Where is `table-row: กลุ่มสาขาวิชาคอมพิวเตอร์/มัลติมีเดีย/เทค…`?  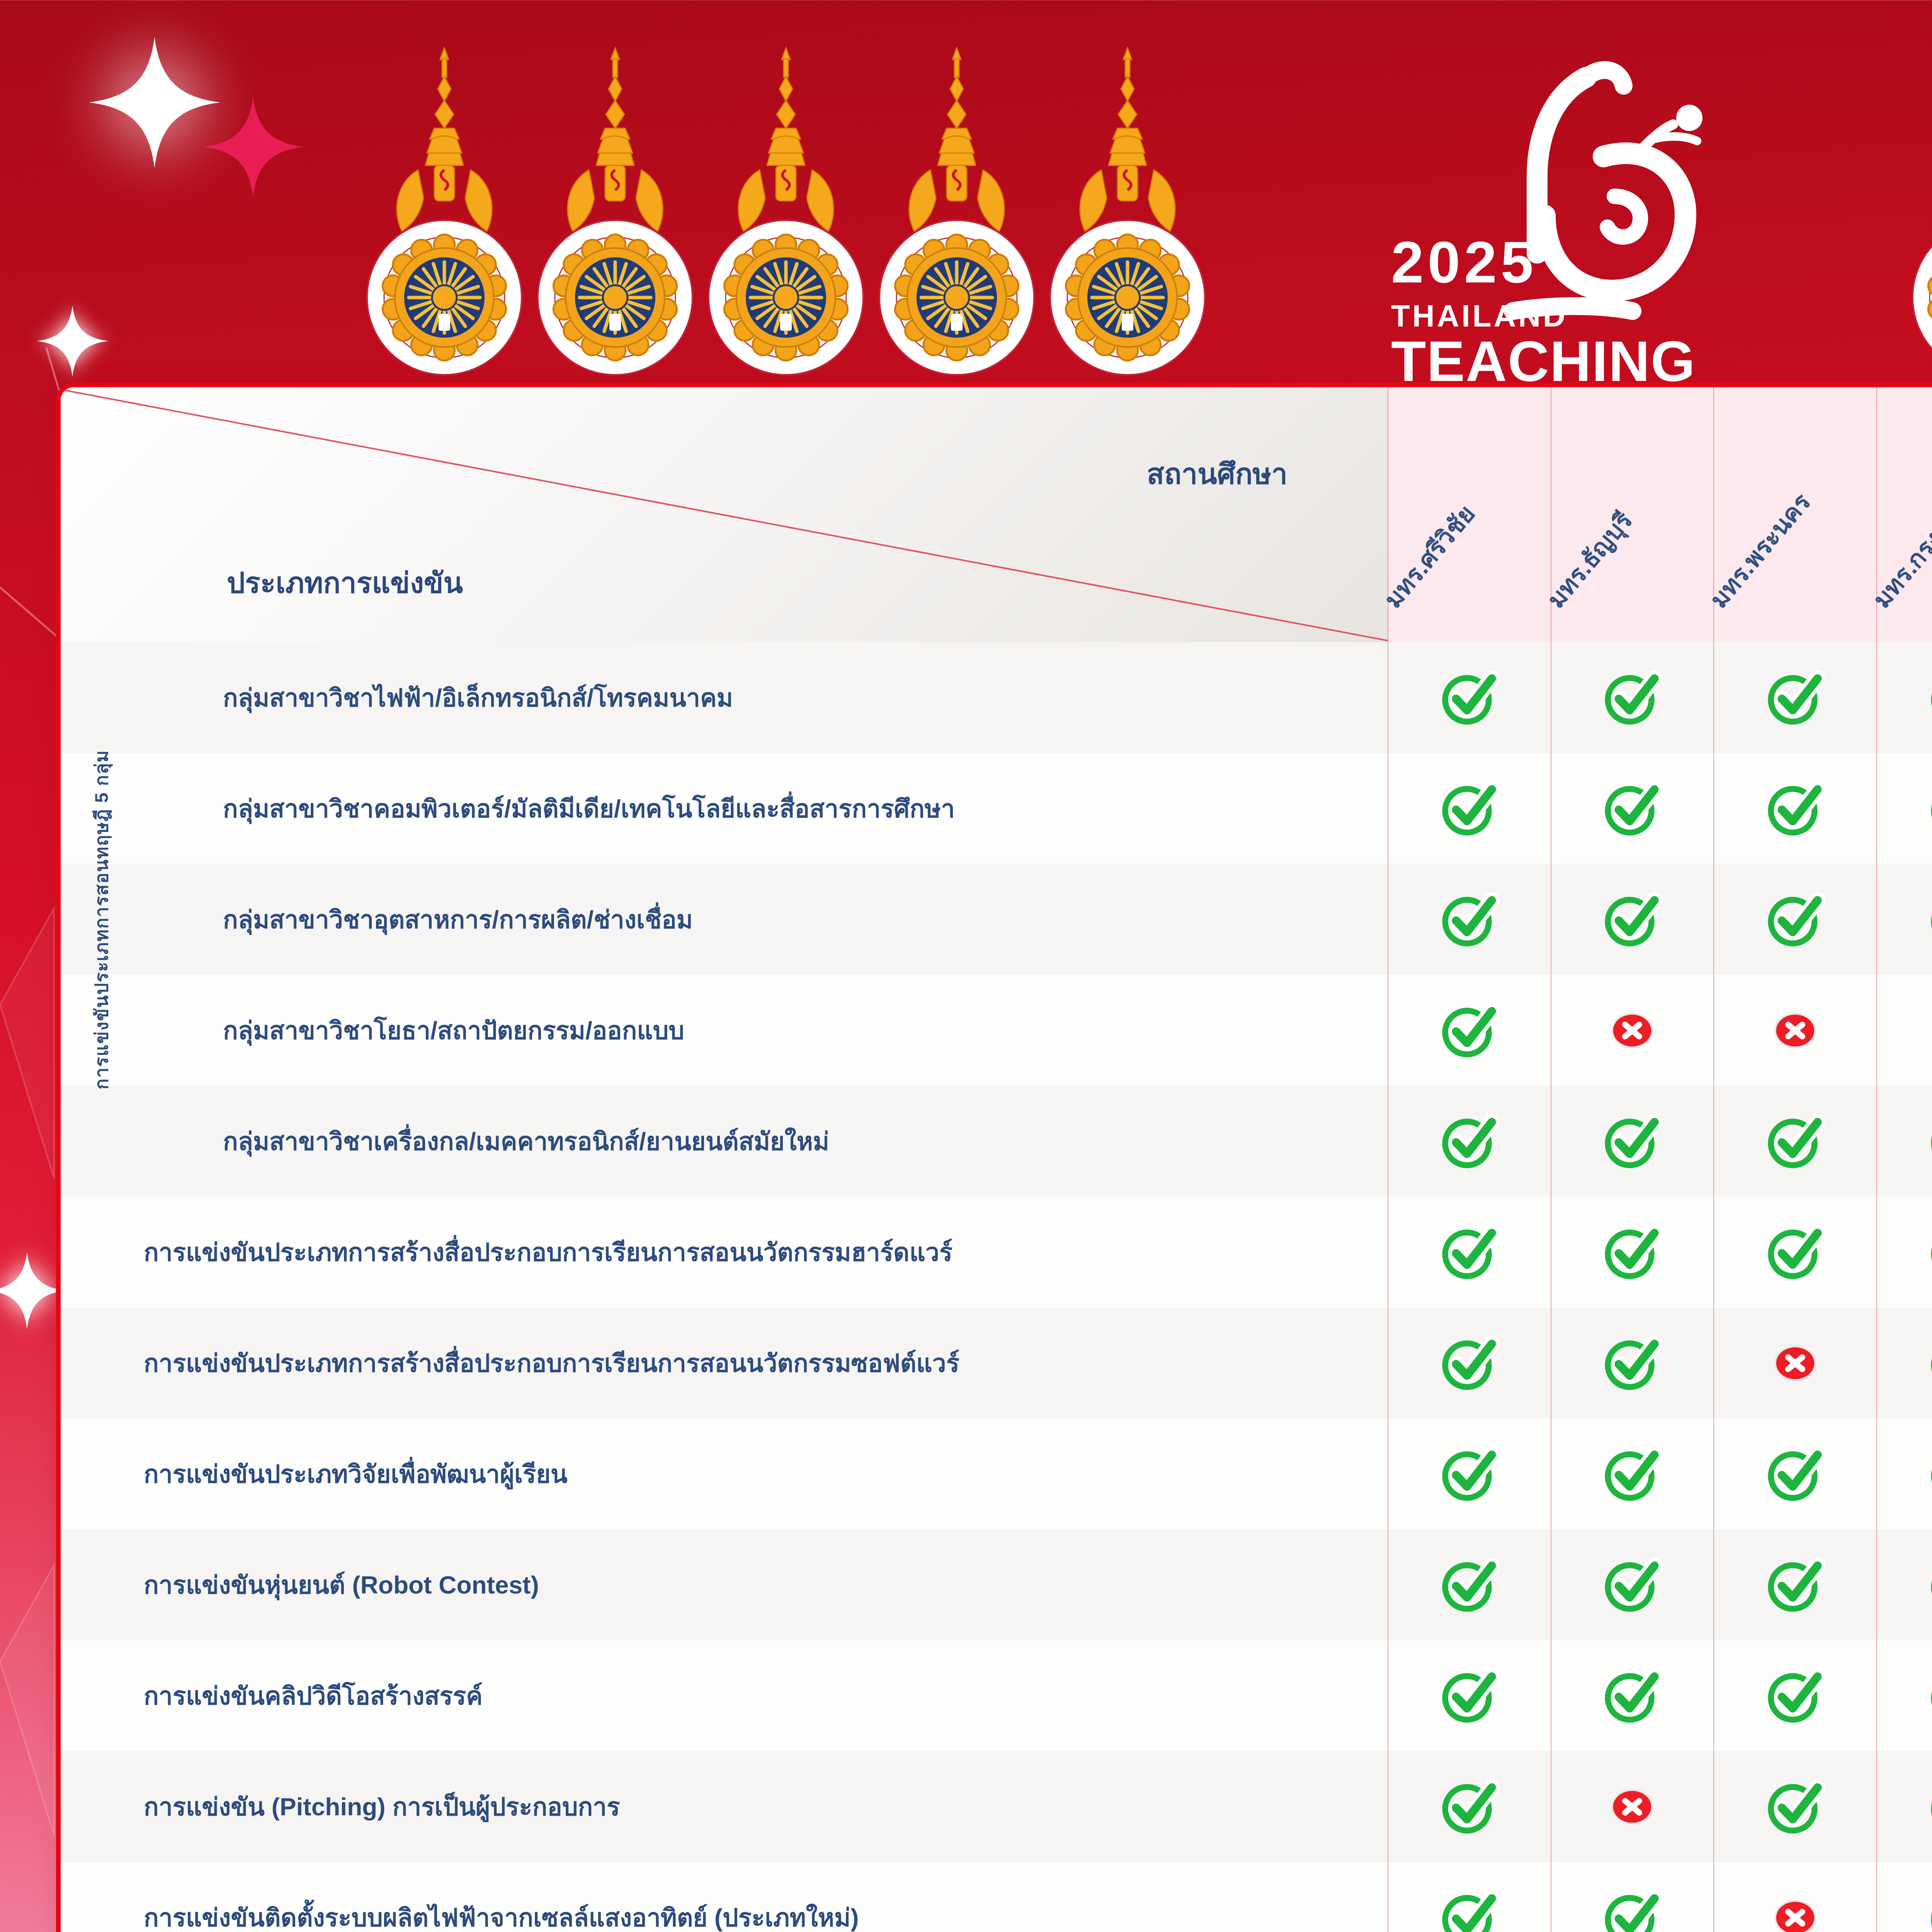
table-row: กลุ่มสาขาวิชาคอมพิวเตอร์/มัลติมีเดีย/เทค… is located at coordinates (997, 808).